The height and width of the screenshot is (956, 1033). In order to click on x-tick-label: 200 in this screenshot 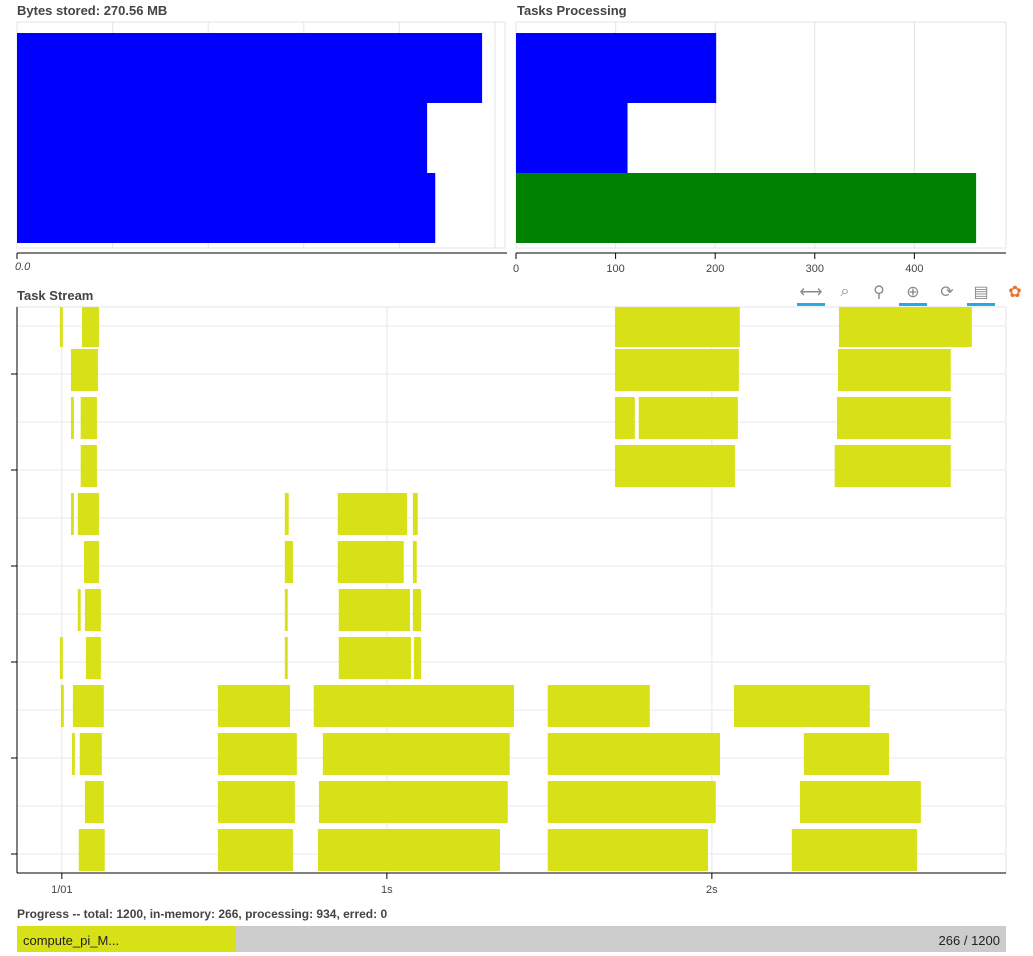, I will do `click(715, 269)`.